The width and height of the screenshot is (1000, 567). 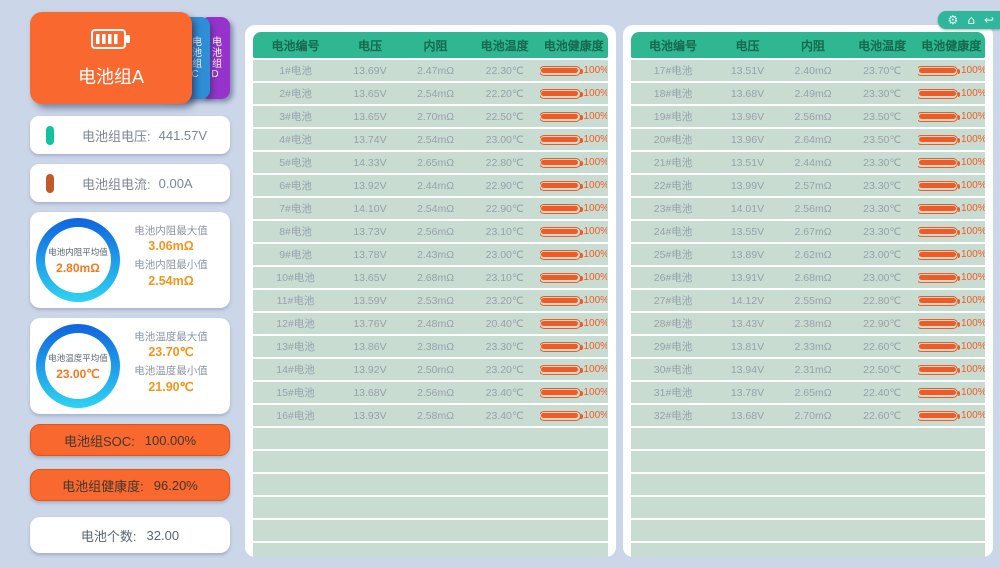 I want to click on battery-id-cell: 19#电池, so click(x=673, y=117).